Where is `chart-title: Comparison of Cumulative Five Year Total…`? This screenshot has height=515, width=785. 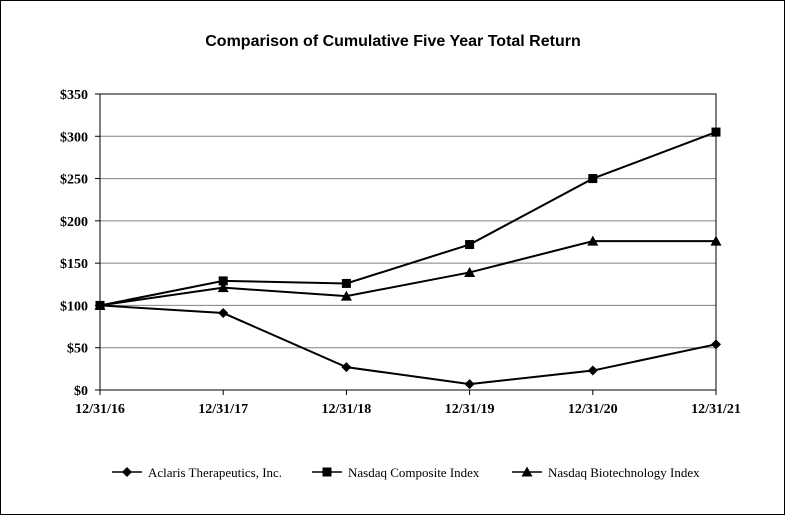
chart-title: Comparison of Cumulative Five Year Total… is located at coordinates (392, 41).